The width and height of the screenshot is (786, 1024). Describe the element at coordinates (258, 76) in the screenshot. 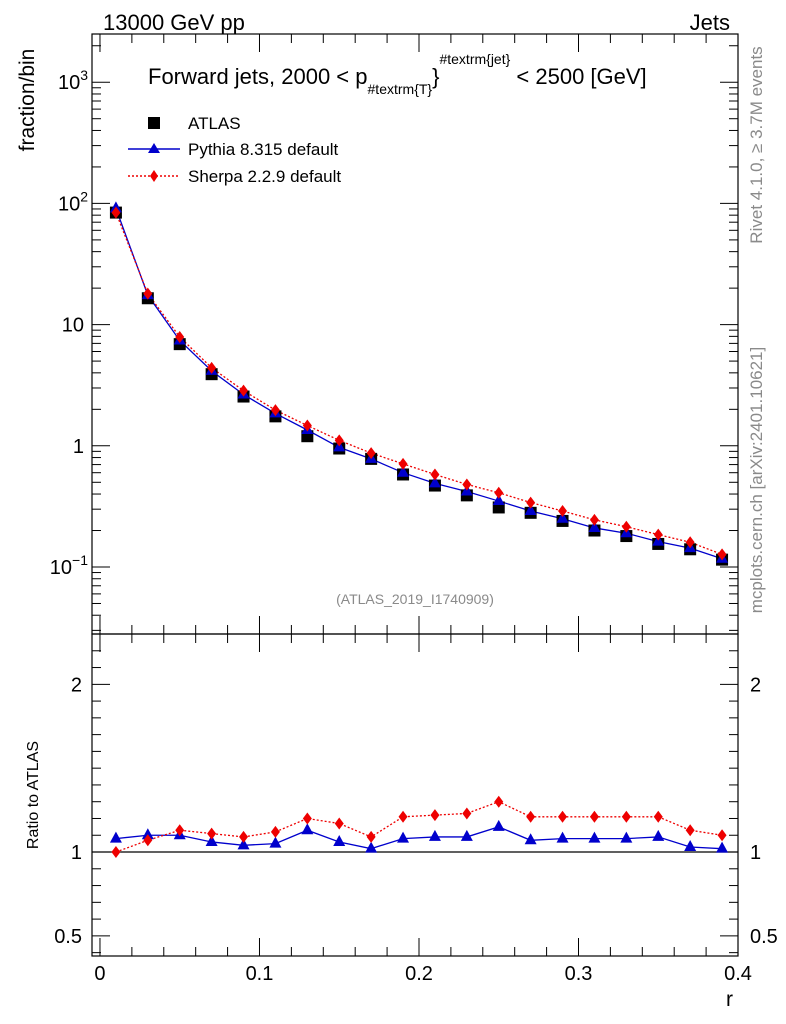

I see `title-text: Forward jets, 2000 < p` at that location.